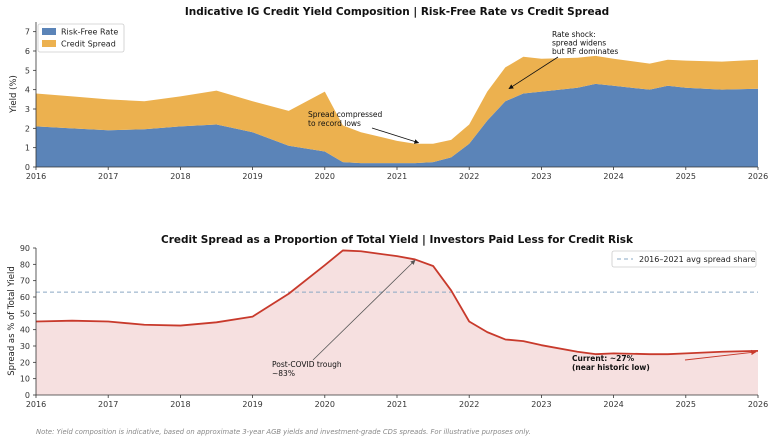 This screenshot has width=768, height=442. Describe the element at coordinates (533, 73) in the screenshot. I see `annotation-arrow-rate-shock` at that location.